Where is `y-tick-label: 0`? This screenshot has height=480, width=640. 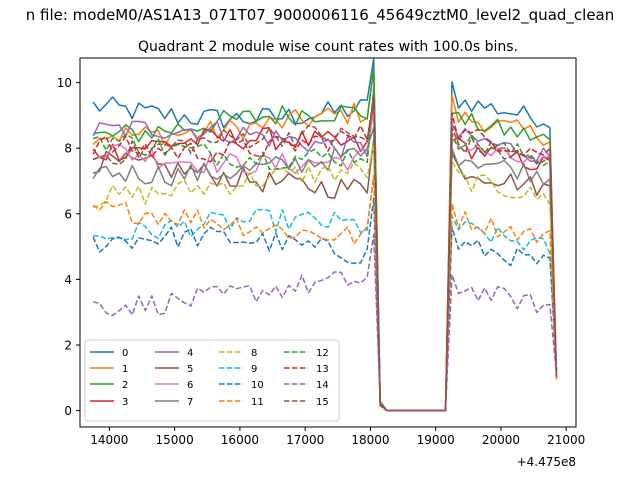
y-tick-label: 0 is located at coordinates (68, 411).